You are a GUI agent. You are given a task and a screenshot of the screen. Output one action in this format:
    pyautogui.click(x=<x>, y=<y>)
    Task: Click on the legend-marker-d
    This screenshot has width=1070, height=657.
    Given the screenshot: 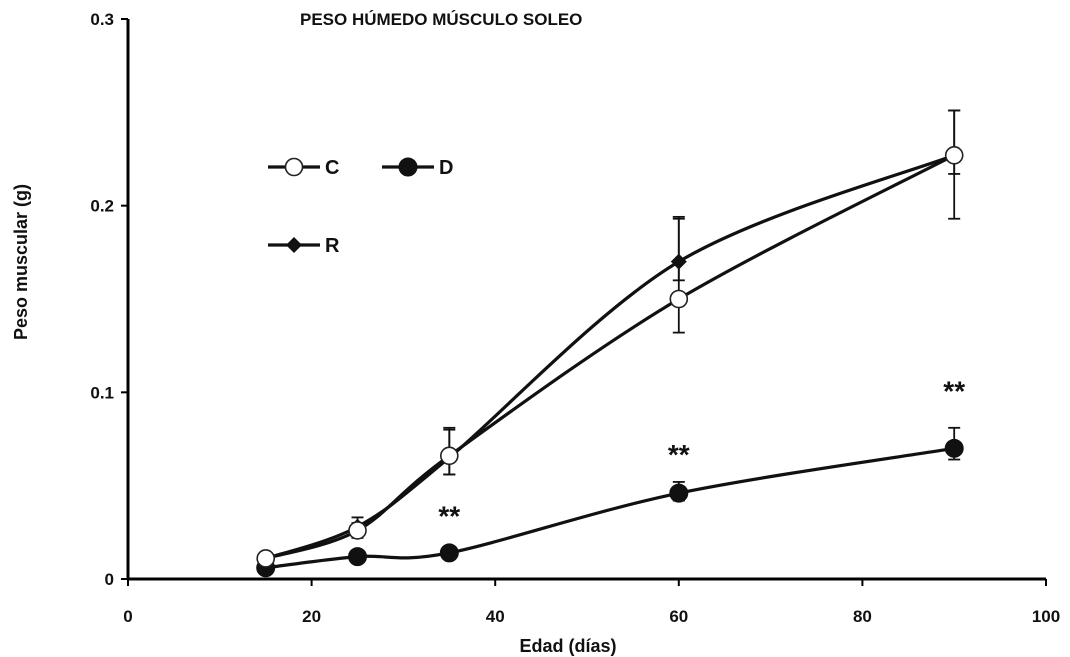 What is the action you would take?
    pyautogui.click(x=408, y=167)
    